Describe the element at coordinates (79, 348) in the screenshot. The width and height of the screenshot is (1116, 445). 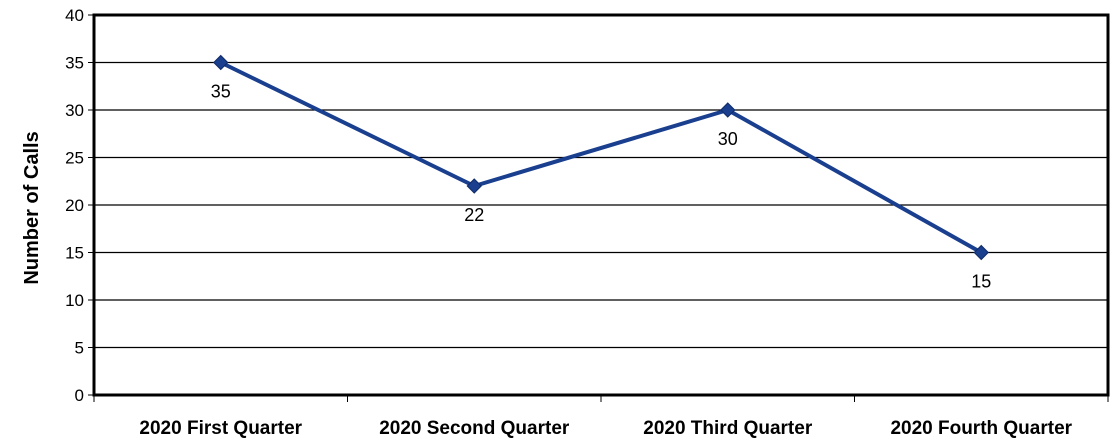
I see `y-tick-label-5: 5` at that location.